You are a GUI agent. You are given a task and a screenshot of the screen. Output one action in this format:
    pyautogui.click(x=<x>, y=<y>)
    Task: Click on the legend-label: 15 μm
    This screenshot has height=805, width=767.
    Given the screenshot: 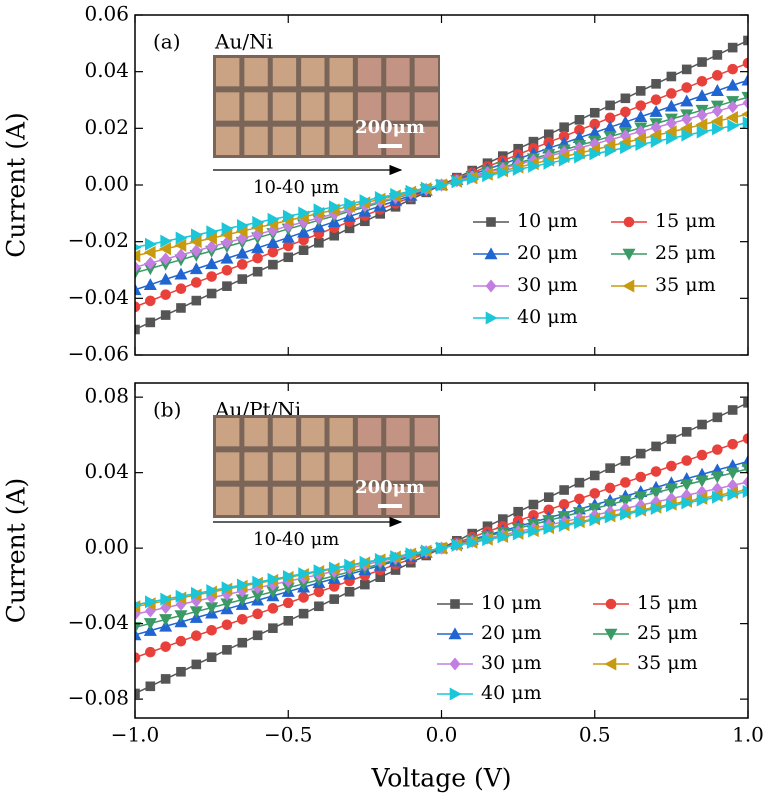 What is the action you would take?
    pyautogui.click(x=667, y=603)
    